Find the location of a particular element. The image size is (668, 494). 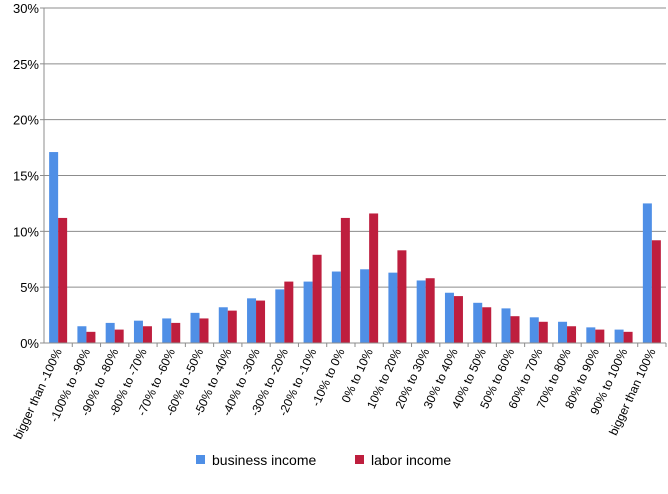

y-tick-label: 15% is located at coordinates (26, 176).